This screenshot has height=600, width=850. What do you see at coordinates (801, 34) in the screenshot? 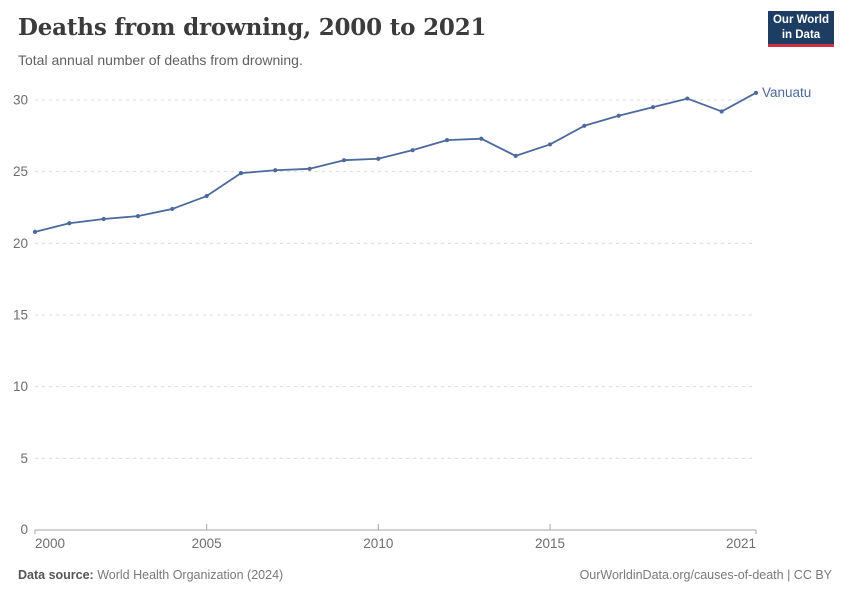
I see `owid-logo-line2: in Data` at bounding box center [801, 34].